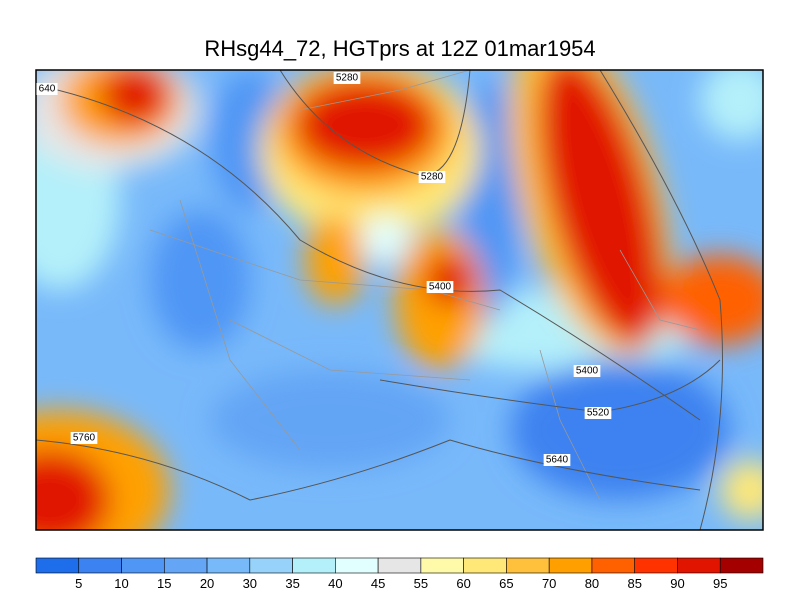 The width and height of the screenshot is (800, 600). Describe the element at coordinates (506, 583) in the screenshot. I see `colorbar-label: 65` at that location.